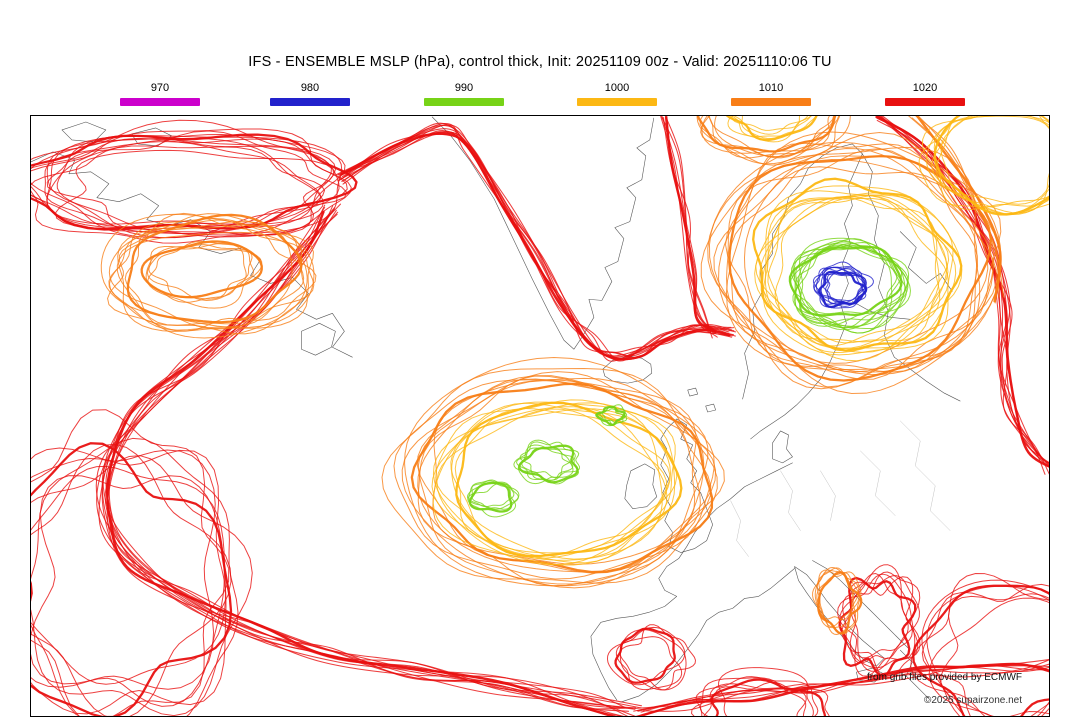 This screenshot has height=718, width=1080. What do you see at coordinates (973, 700) in the screenshot?
I see `credit-copyright: ©2025 supairzone.net` at bounding box center [973, 700].